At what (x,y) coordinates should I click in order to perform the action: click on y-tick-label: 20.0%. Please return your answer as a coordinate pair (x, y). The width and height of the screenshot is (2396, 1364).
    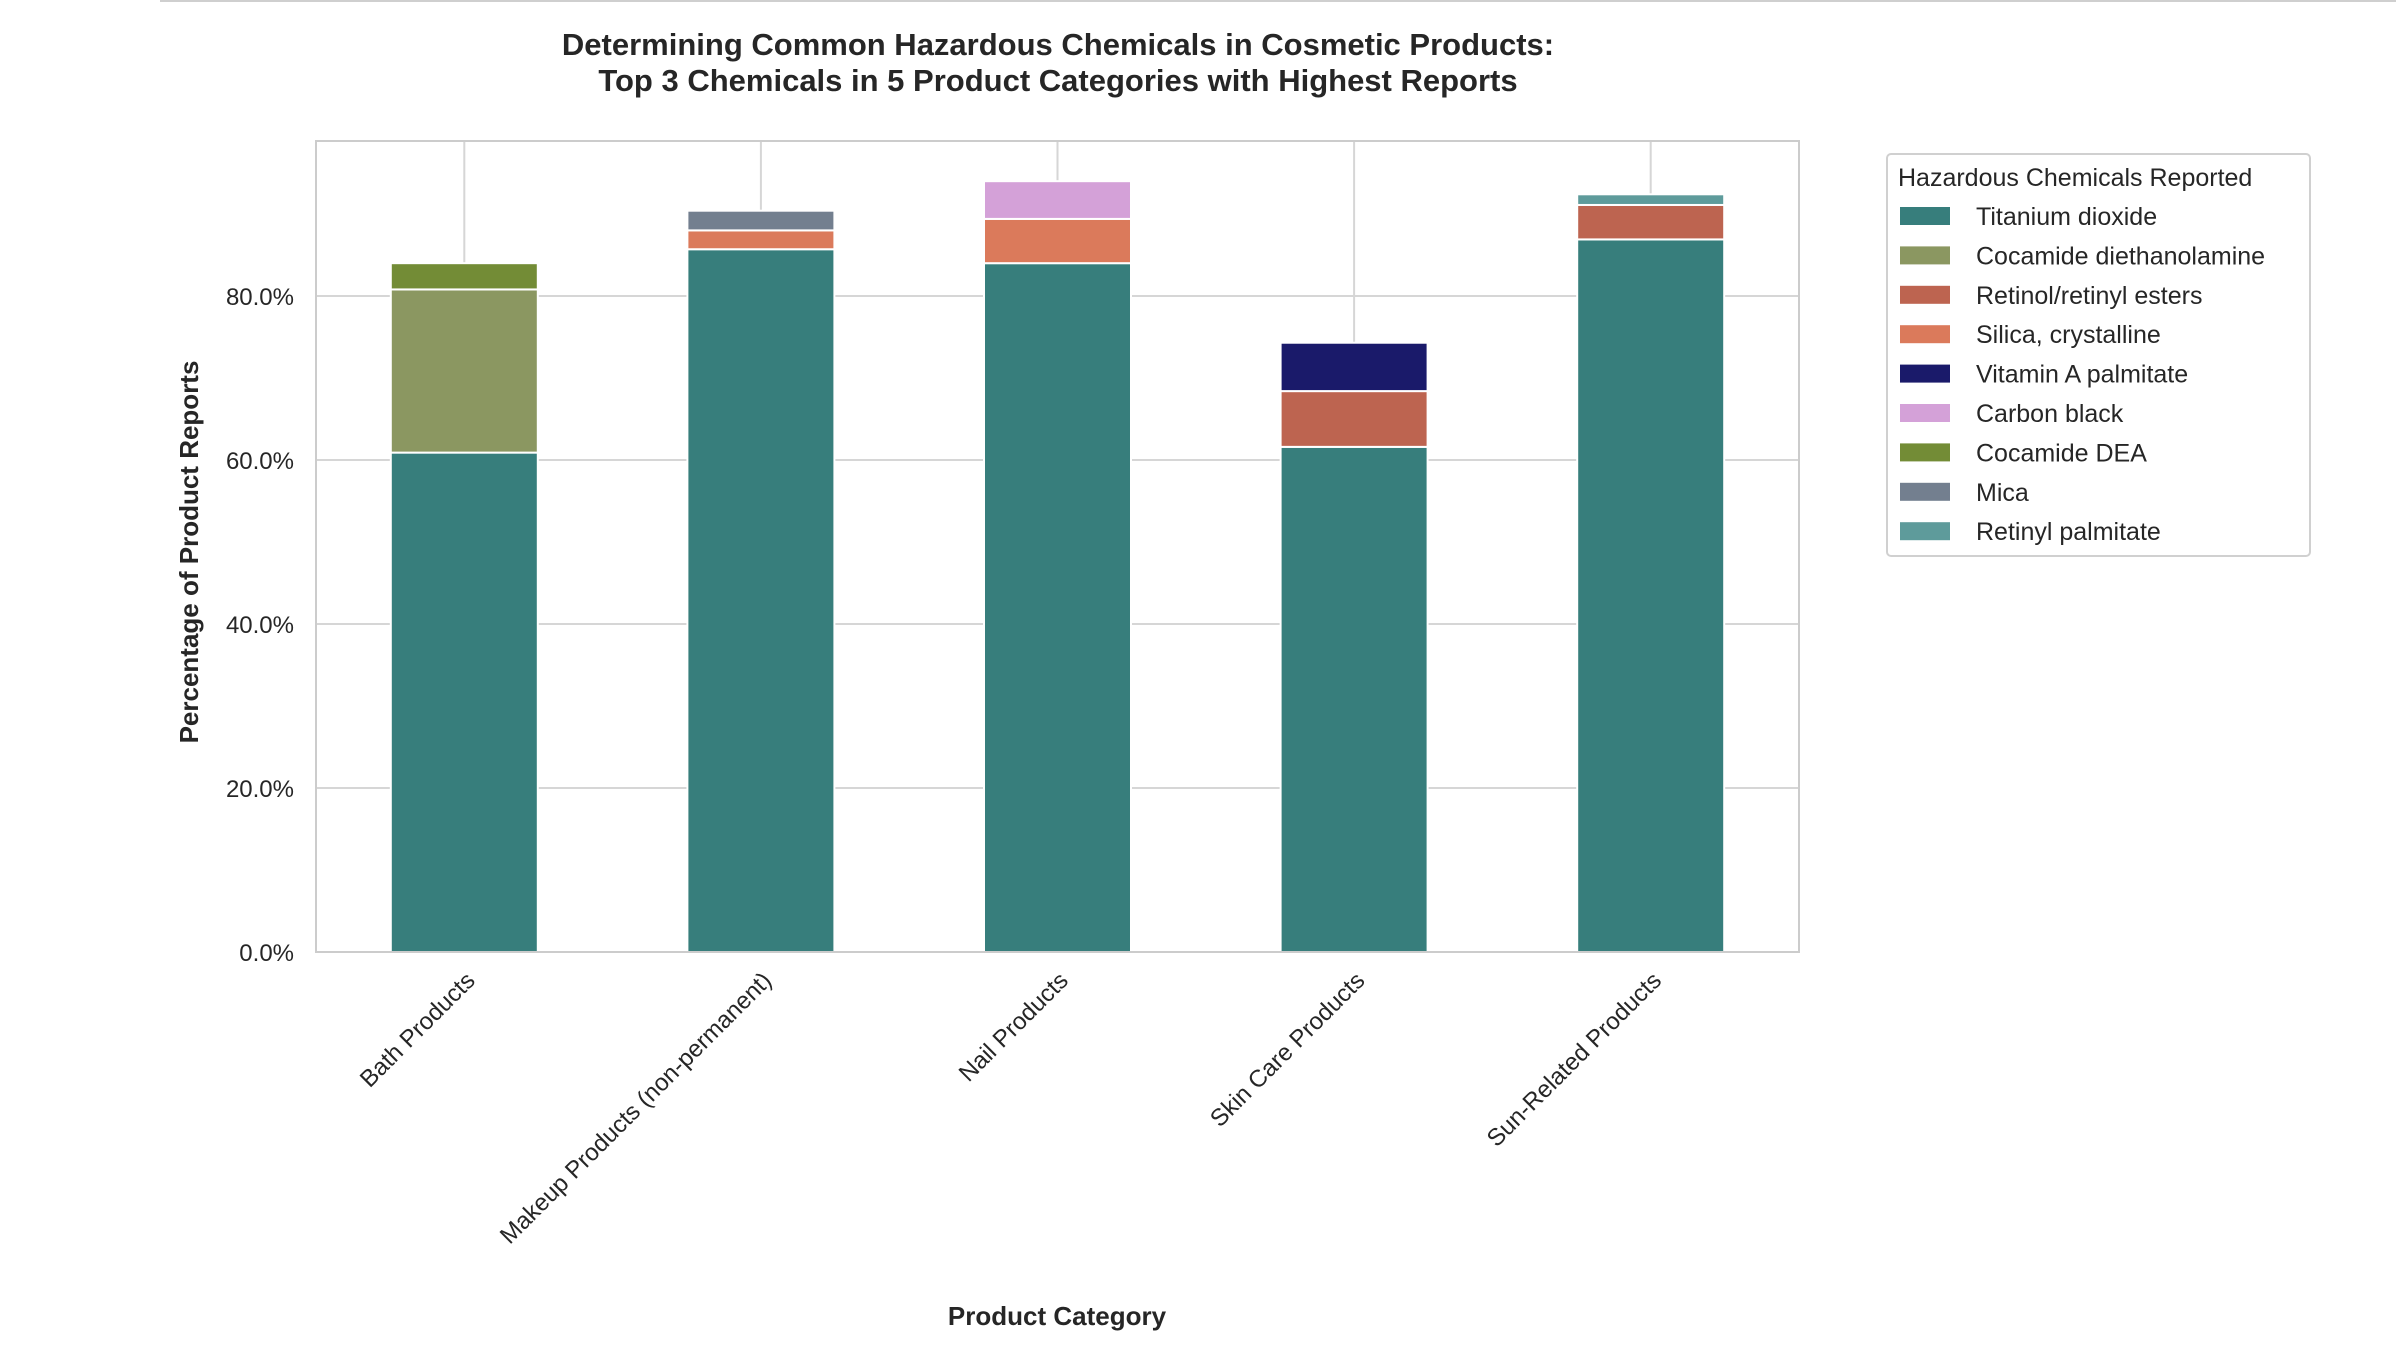
    Looking at the image, I should click on (260, 789).